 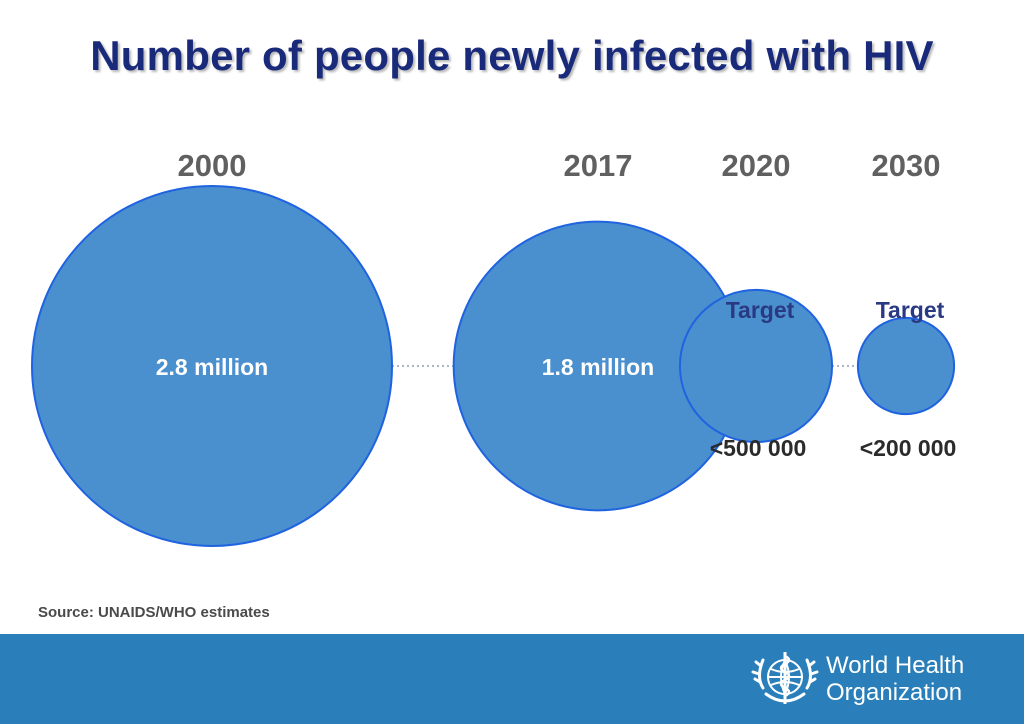 I want to click on footer-band, so click(x=512, y=679).